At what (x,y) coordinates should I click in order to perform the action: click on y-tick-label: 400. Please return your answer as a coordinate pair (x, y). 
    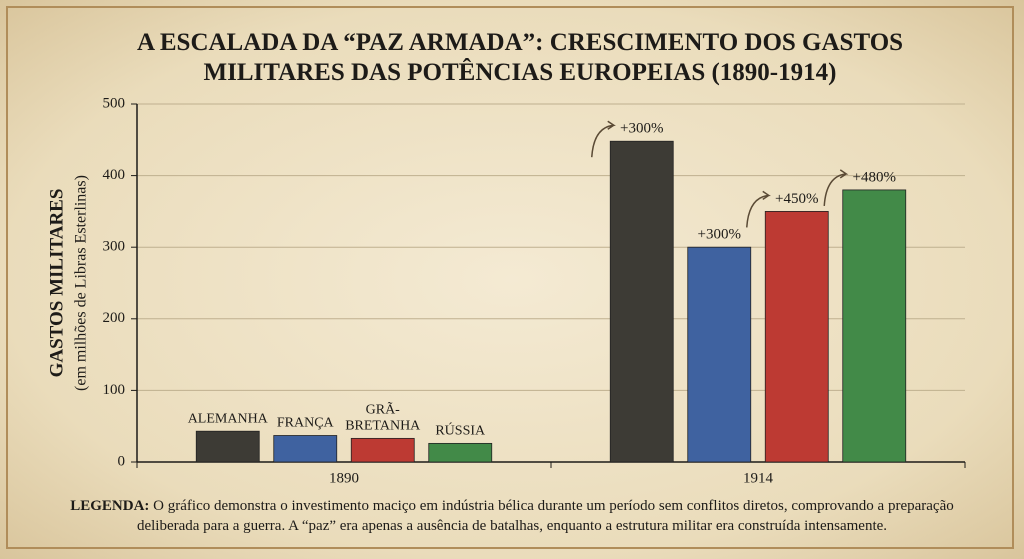
    Looking at the image, I should click on (114, 175).